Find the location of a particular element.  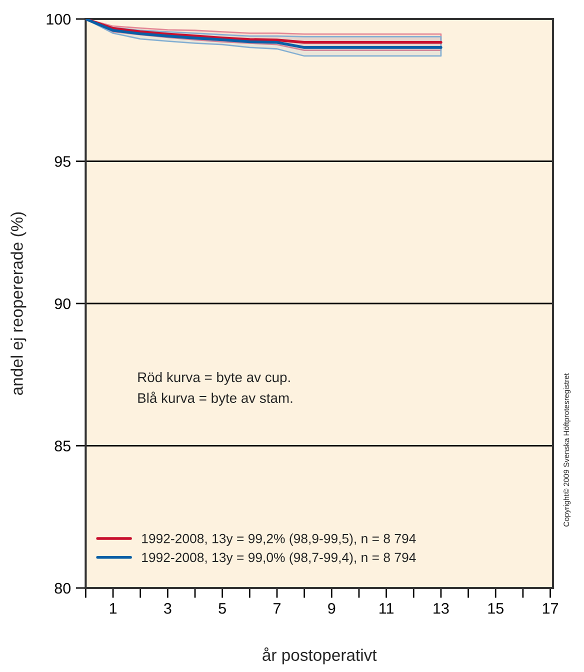

x-tick-label: 1 is located at coordinates (113, 608).